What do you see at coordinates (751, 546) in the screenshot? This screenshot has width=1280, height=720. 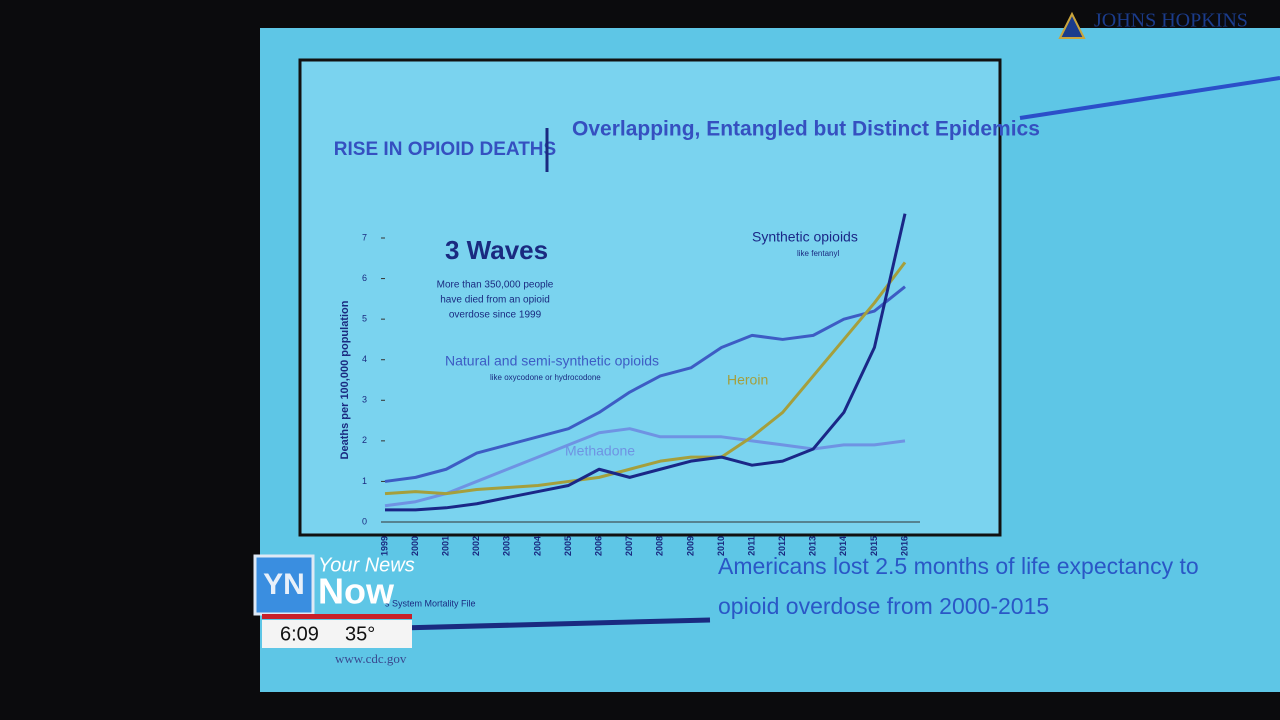 I see `x-tick-label: 2011` at bounding box center [751, 546].